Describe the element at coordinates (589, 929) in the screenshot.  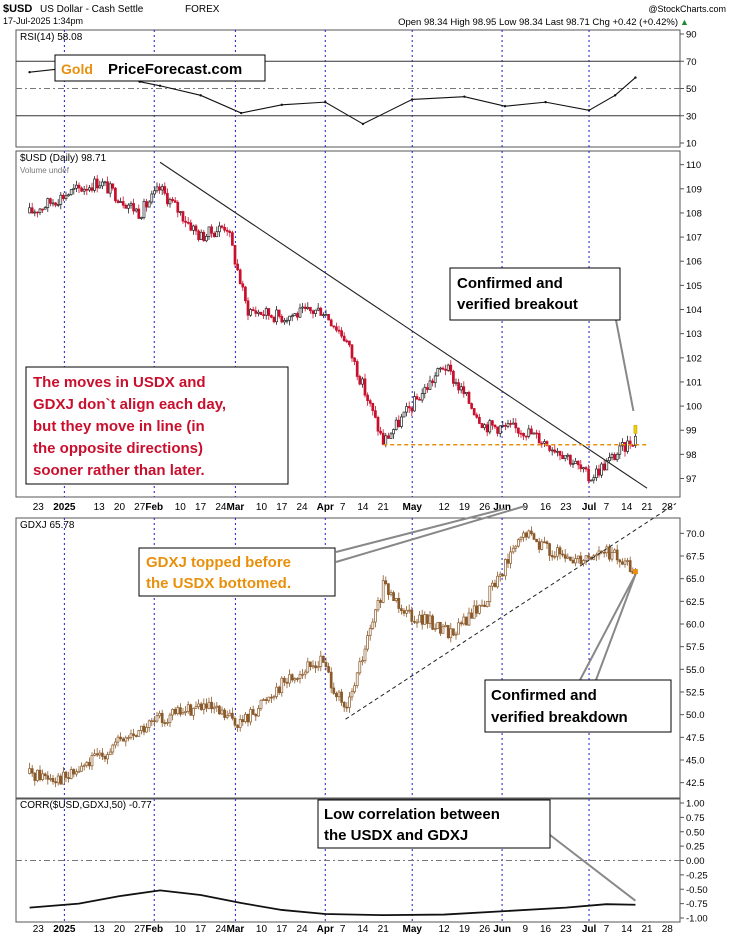
I see `x-tick-label: Jul` at that location.